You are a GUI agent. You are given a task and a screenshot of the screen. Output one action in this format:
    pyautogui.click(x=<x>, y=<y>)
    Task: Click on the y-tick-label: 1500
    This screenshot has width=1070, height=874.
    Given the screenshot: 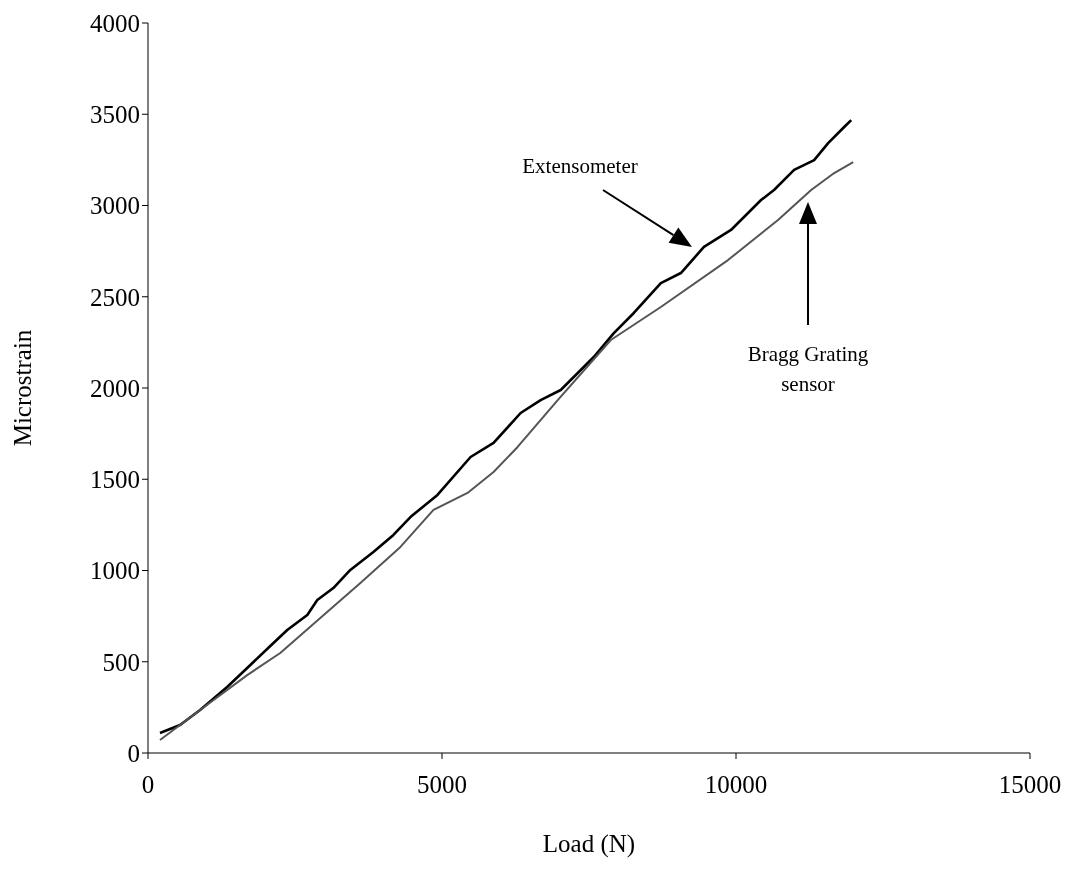 What is the action you would take?
    pyautogui.click(x=115, y=480)
    